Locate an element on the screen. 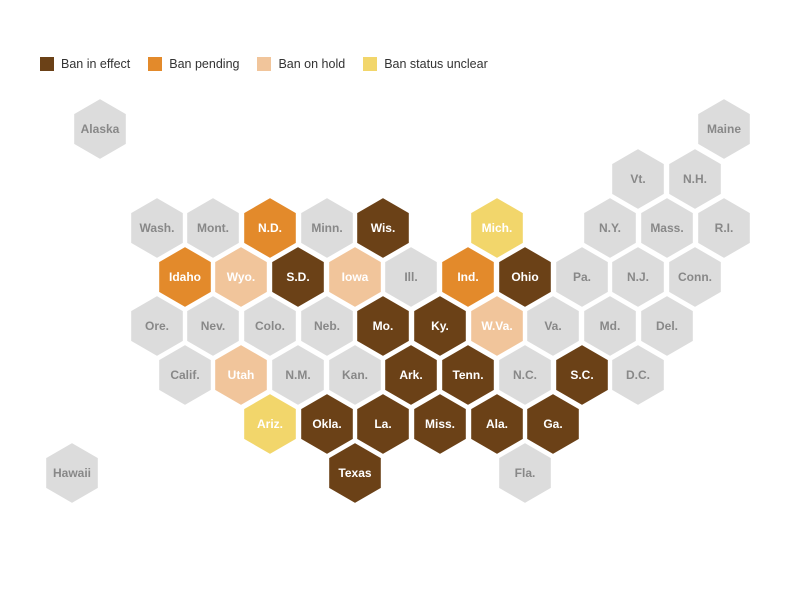 The image size is (786, 589). state-hex-md: Md. is located at coordinates (610, 326).